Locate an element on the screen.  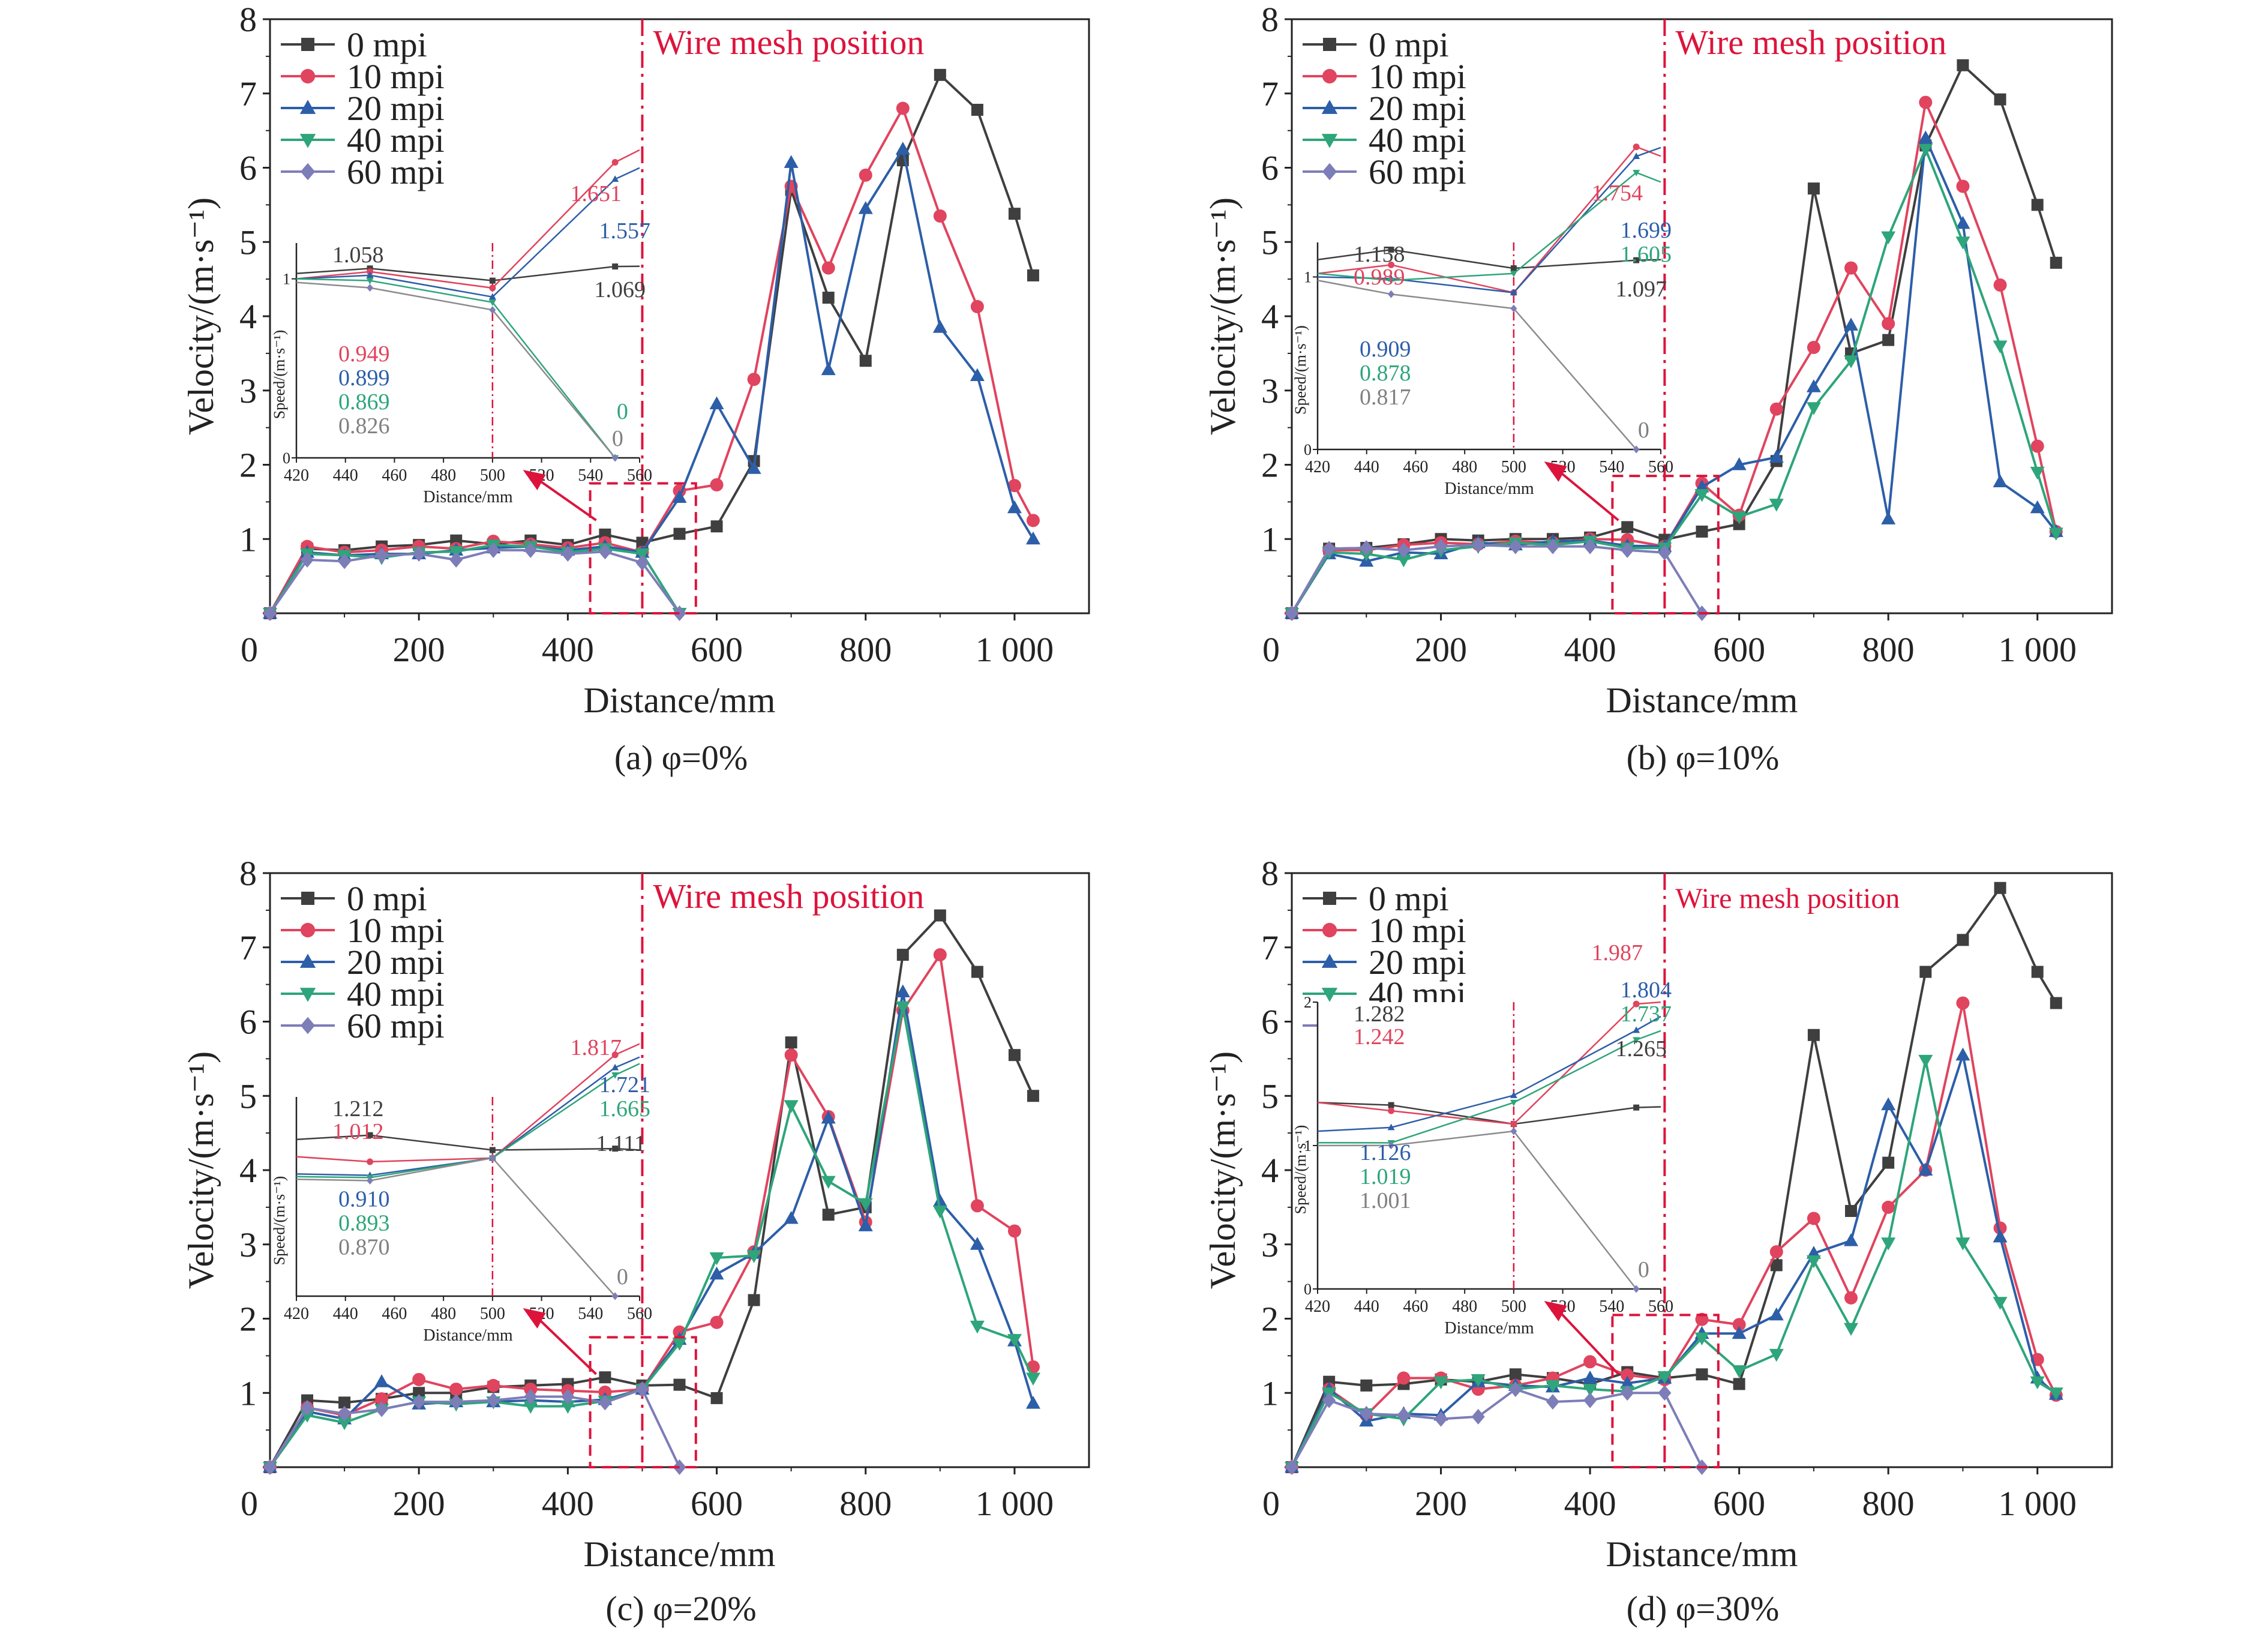
inset-value-label: 1.242 is located at coordinates (1380, 1037).